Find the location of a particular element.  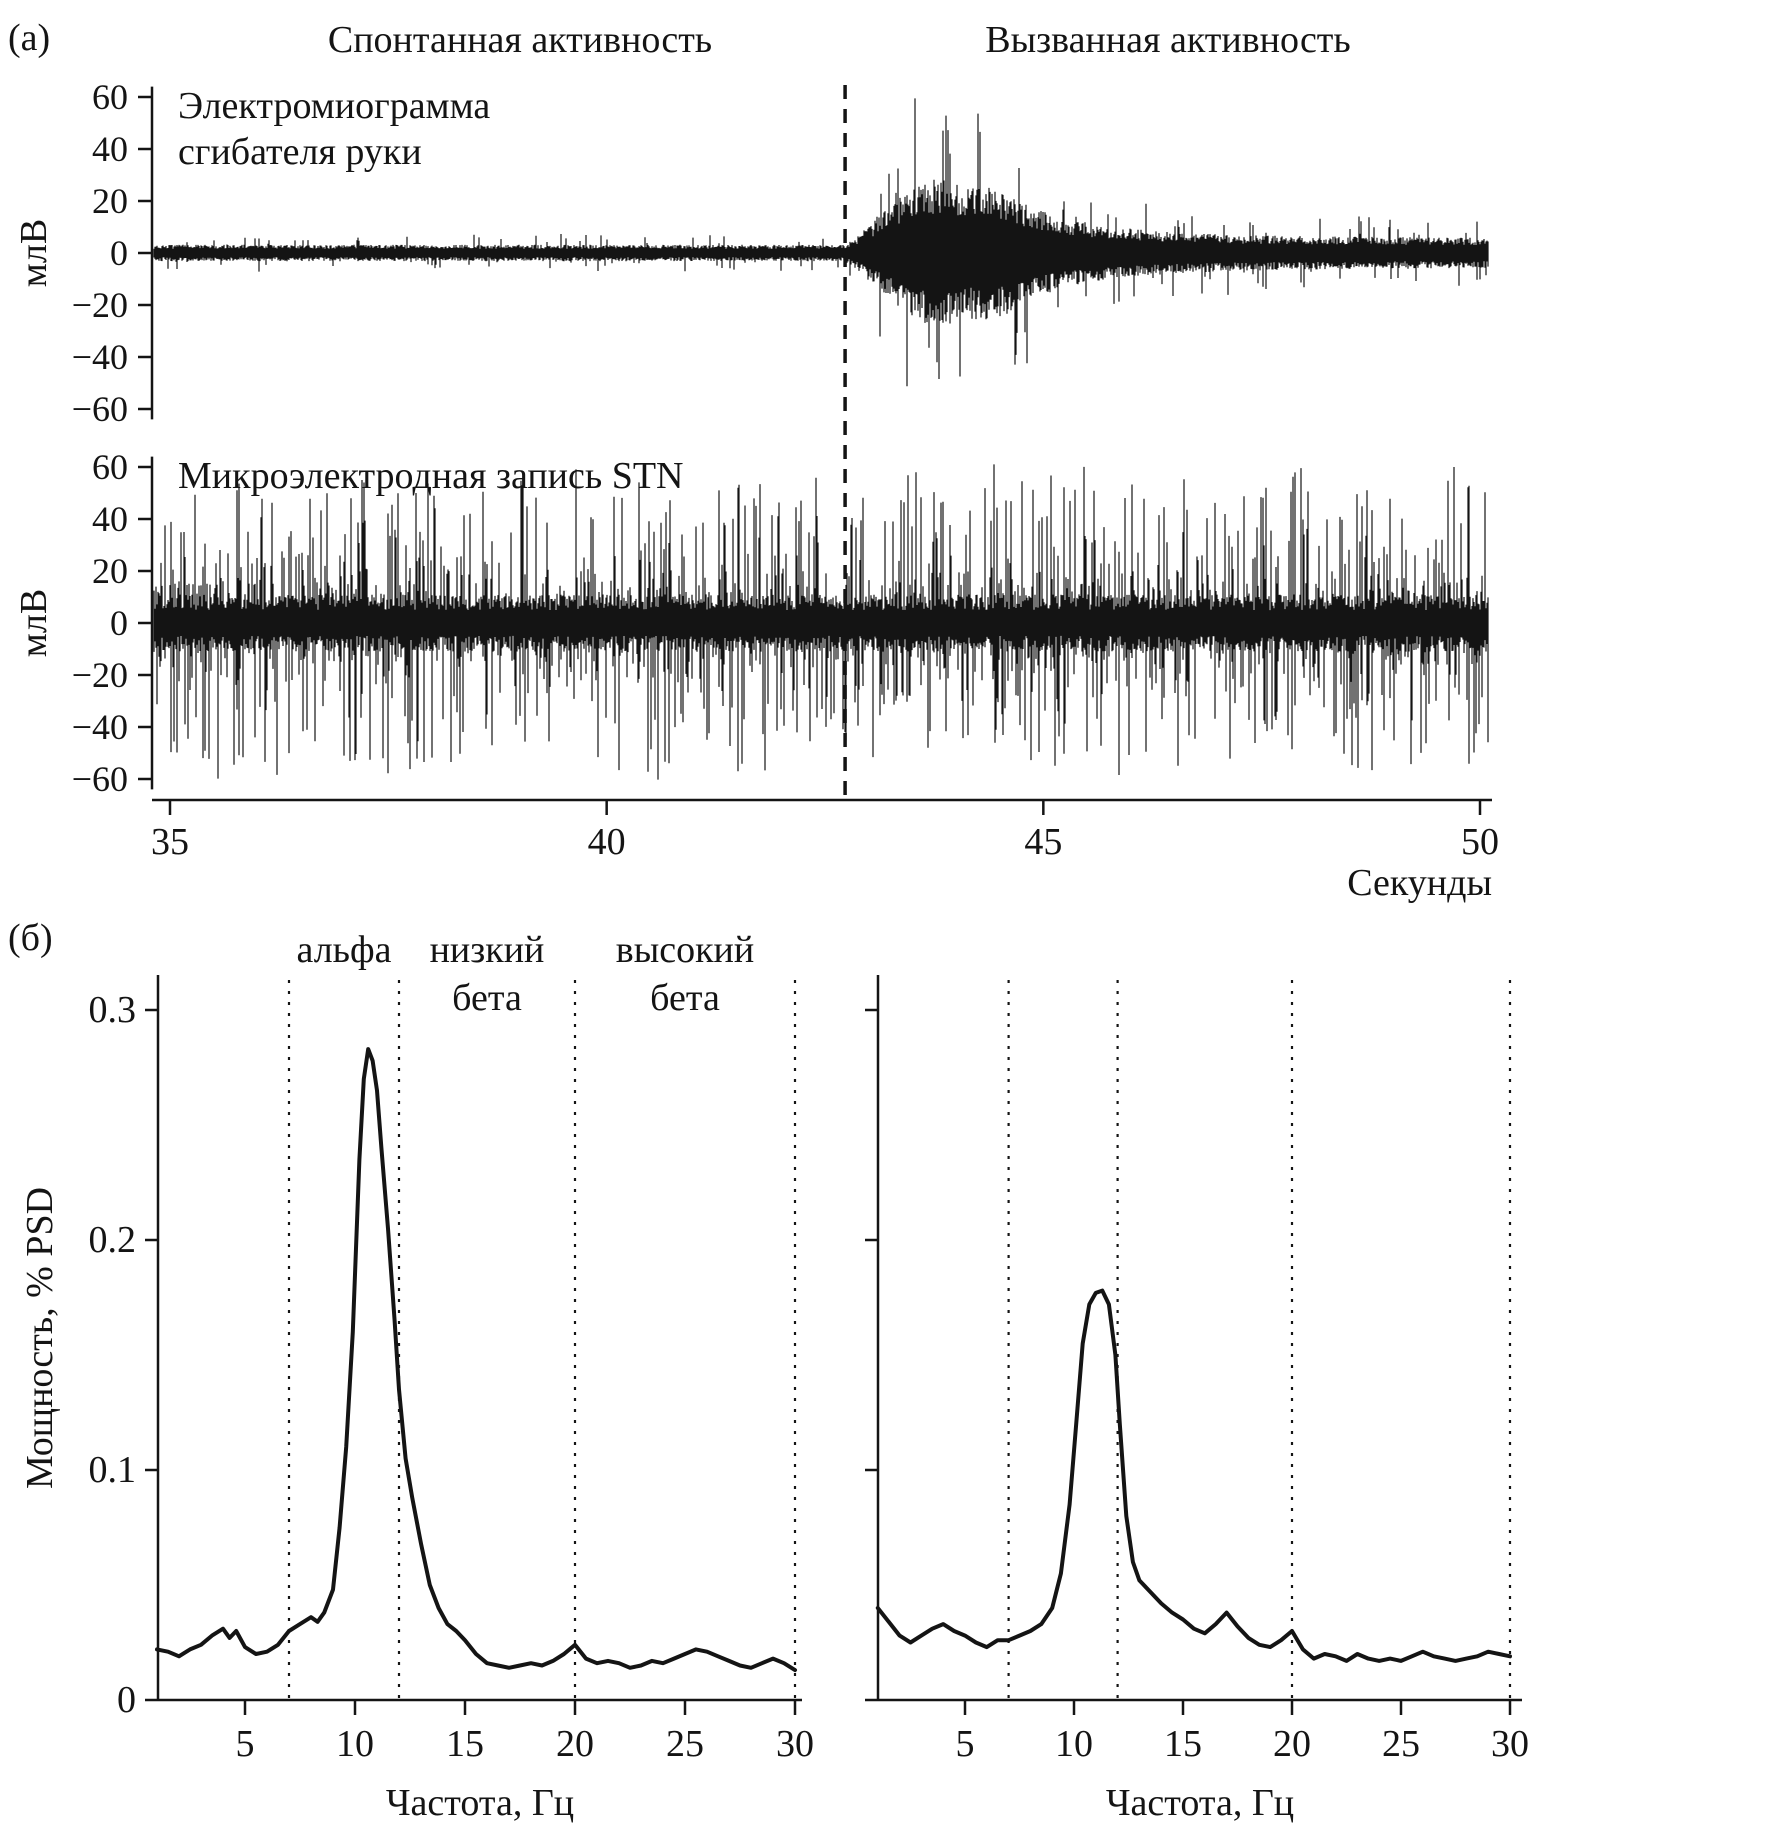

band-label-high-beta-line1: высокий is located at coordinates (685, 950).